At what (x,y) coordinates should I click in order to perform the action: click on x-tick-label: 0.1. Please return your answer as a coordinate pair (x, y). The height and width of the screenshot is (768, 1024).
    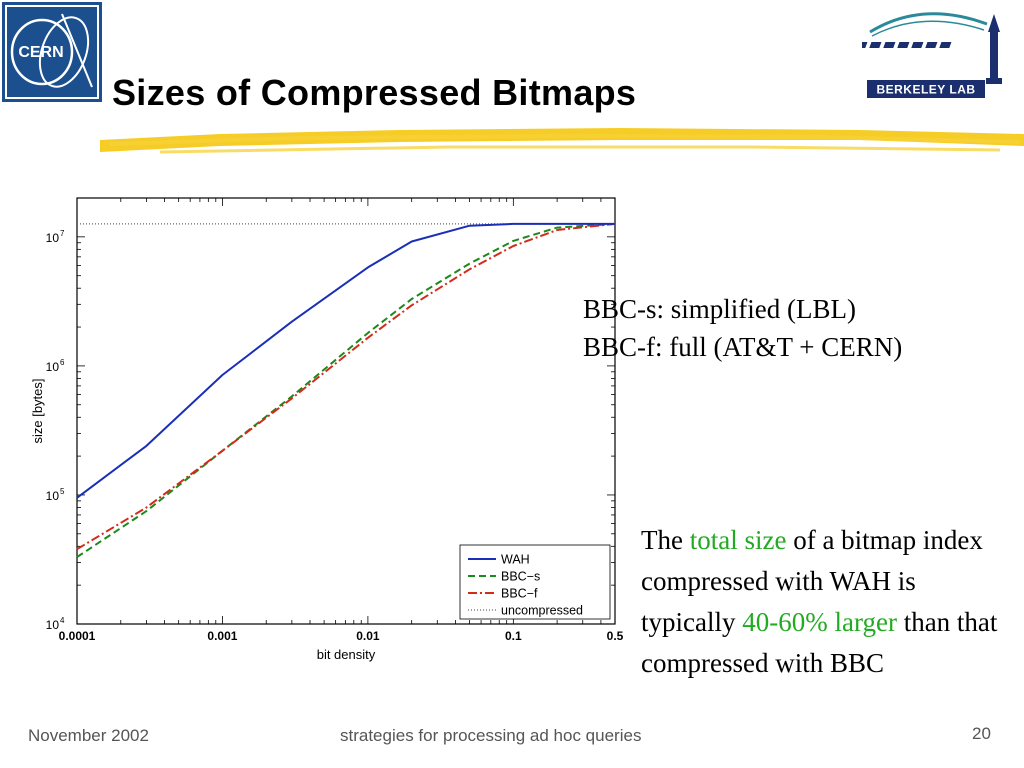
    Looking at the image, I should click on (513, 636).